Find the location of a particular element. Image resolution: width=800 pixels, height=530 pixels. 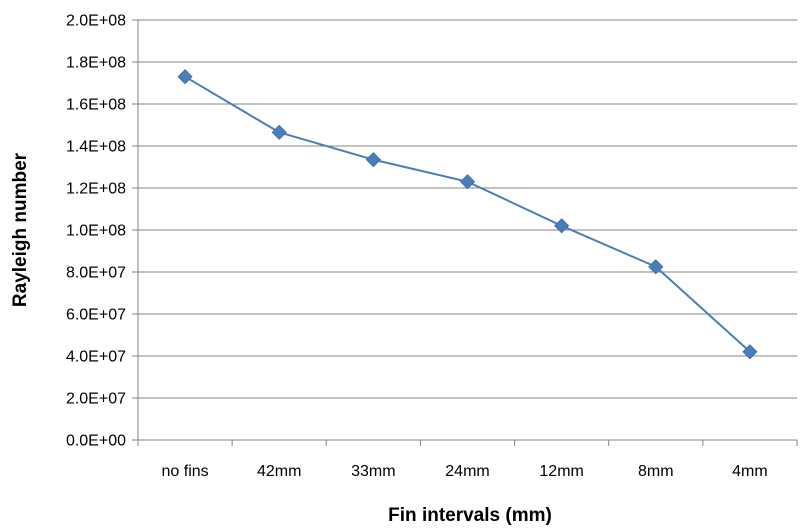

y-axis-title: Rayleigh number is located at coordinates (20, 229).